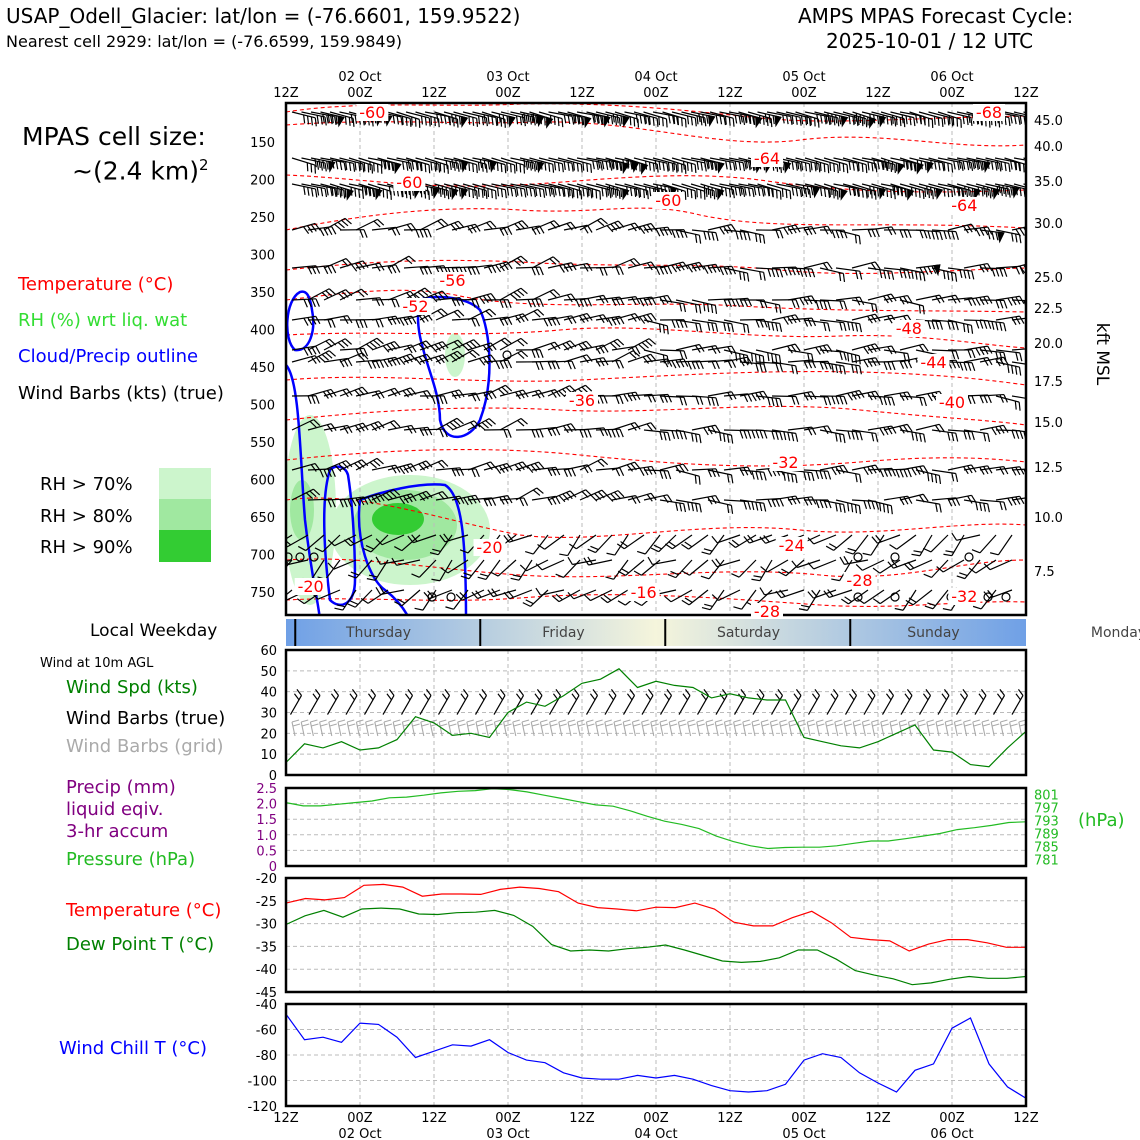 The height and width of the screenshot is (1140, 1140). Describe the element at coordinates (266, 805) in the screenshot. I see `panel-y-tick: 2.0` at that location.